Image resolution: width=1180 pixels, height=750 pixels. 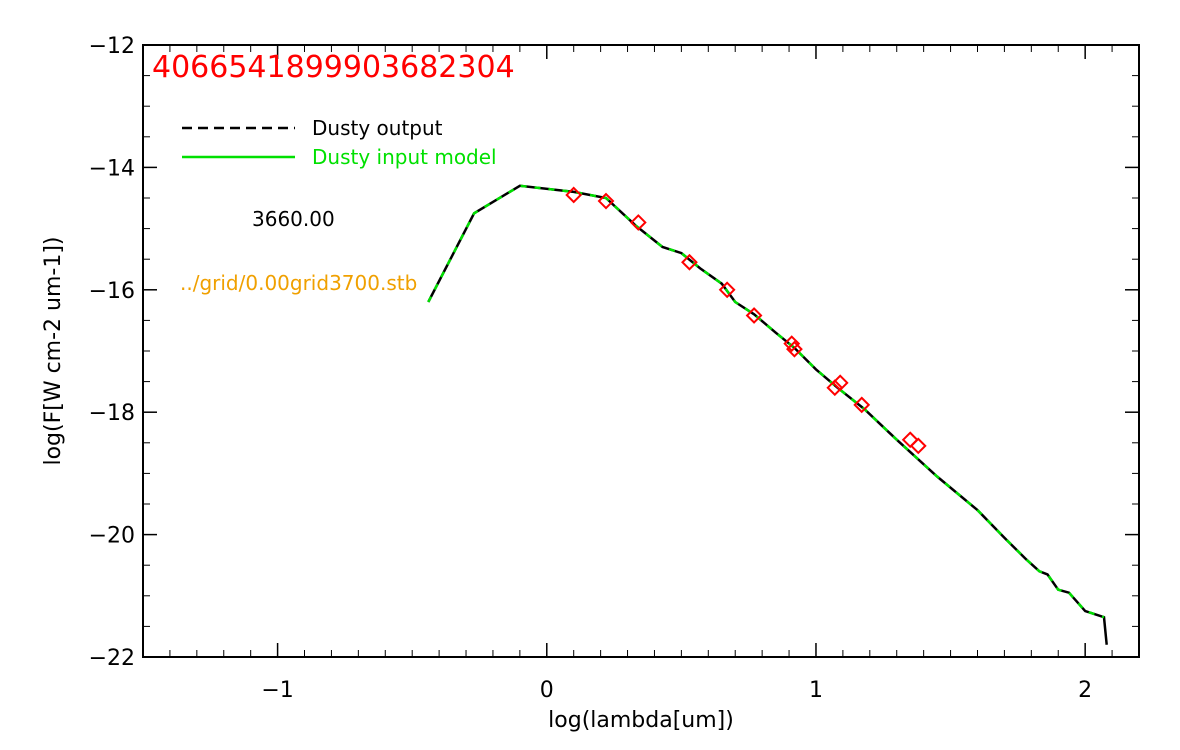 What do you see at coordinates (339, 142) in the screenshot?
I see `legend: Dusty output Dusty input model` at bounding box center [339, 142].